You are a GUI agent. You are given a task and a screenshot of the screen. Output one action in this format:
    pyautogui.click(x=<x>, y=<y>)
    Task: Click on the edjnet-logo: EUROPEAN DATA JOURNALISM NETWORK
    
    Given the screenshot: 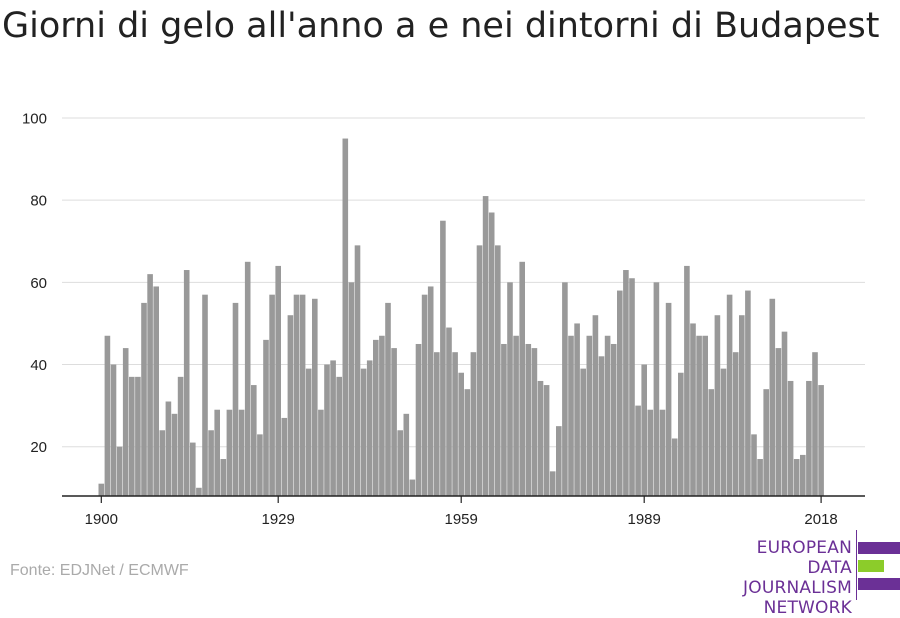 What is the action you would take?
    pyautogui.click(x=800, y=574)
    